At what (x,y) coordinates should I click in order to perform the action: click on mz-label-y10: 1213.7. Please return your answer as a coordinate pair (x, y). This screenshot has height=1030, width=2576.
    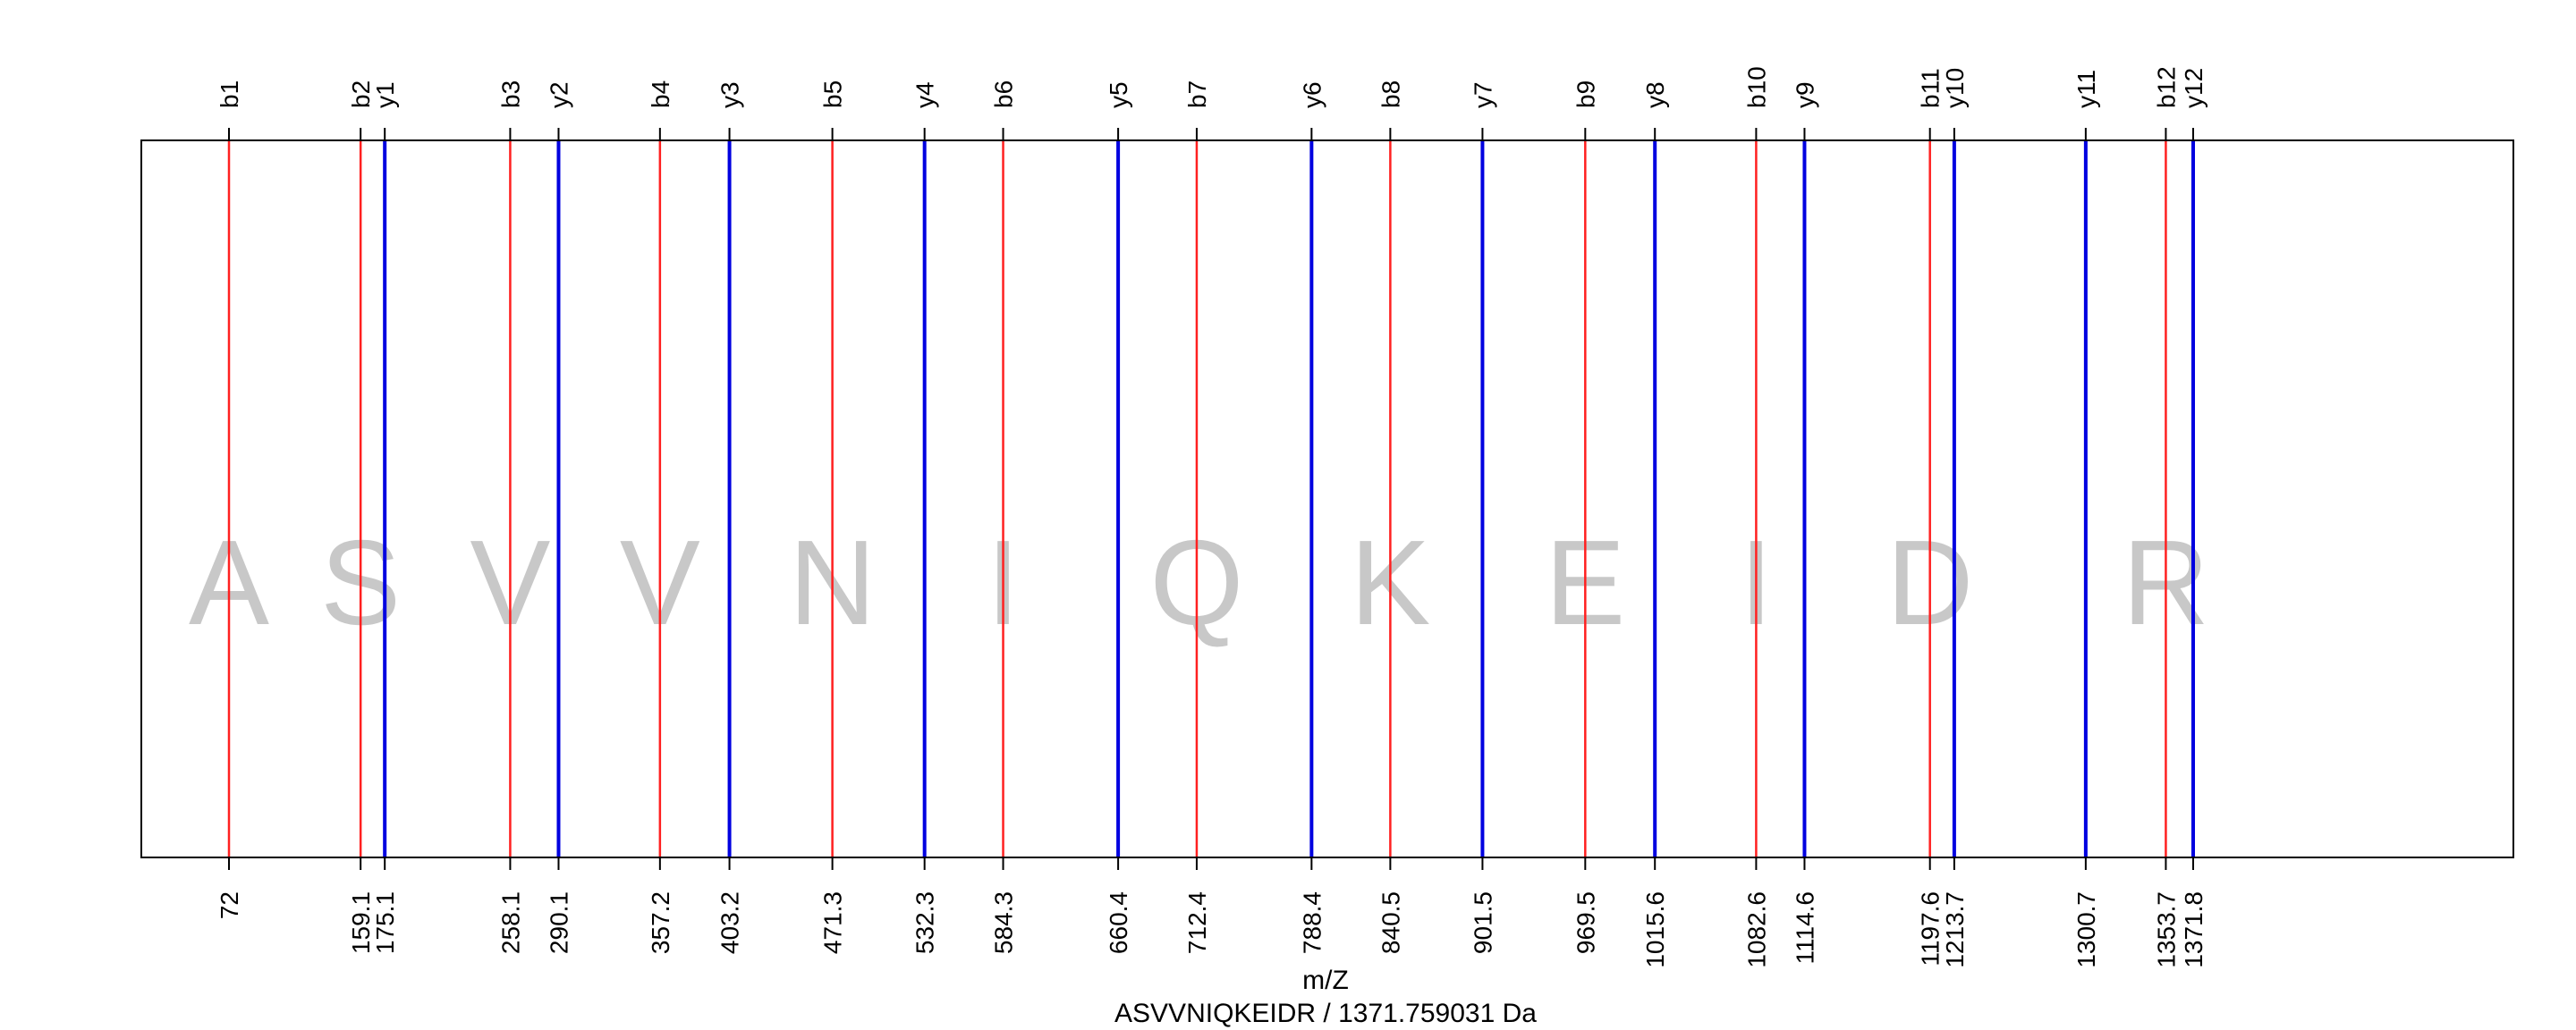
    Looking at the image, I should click on (1955, 929).